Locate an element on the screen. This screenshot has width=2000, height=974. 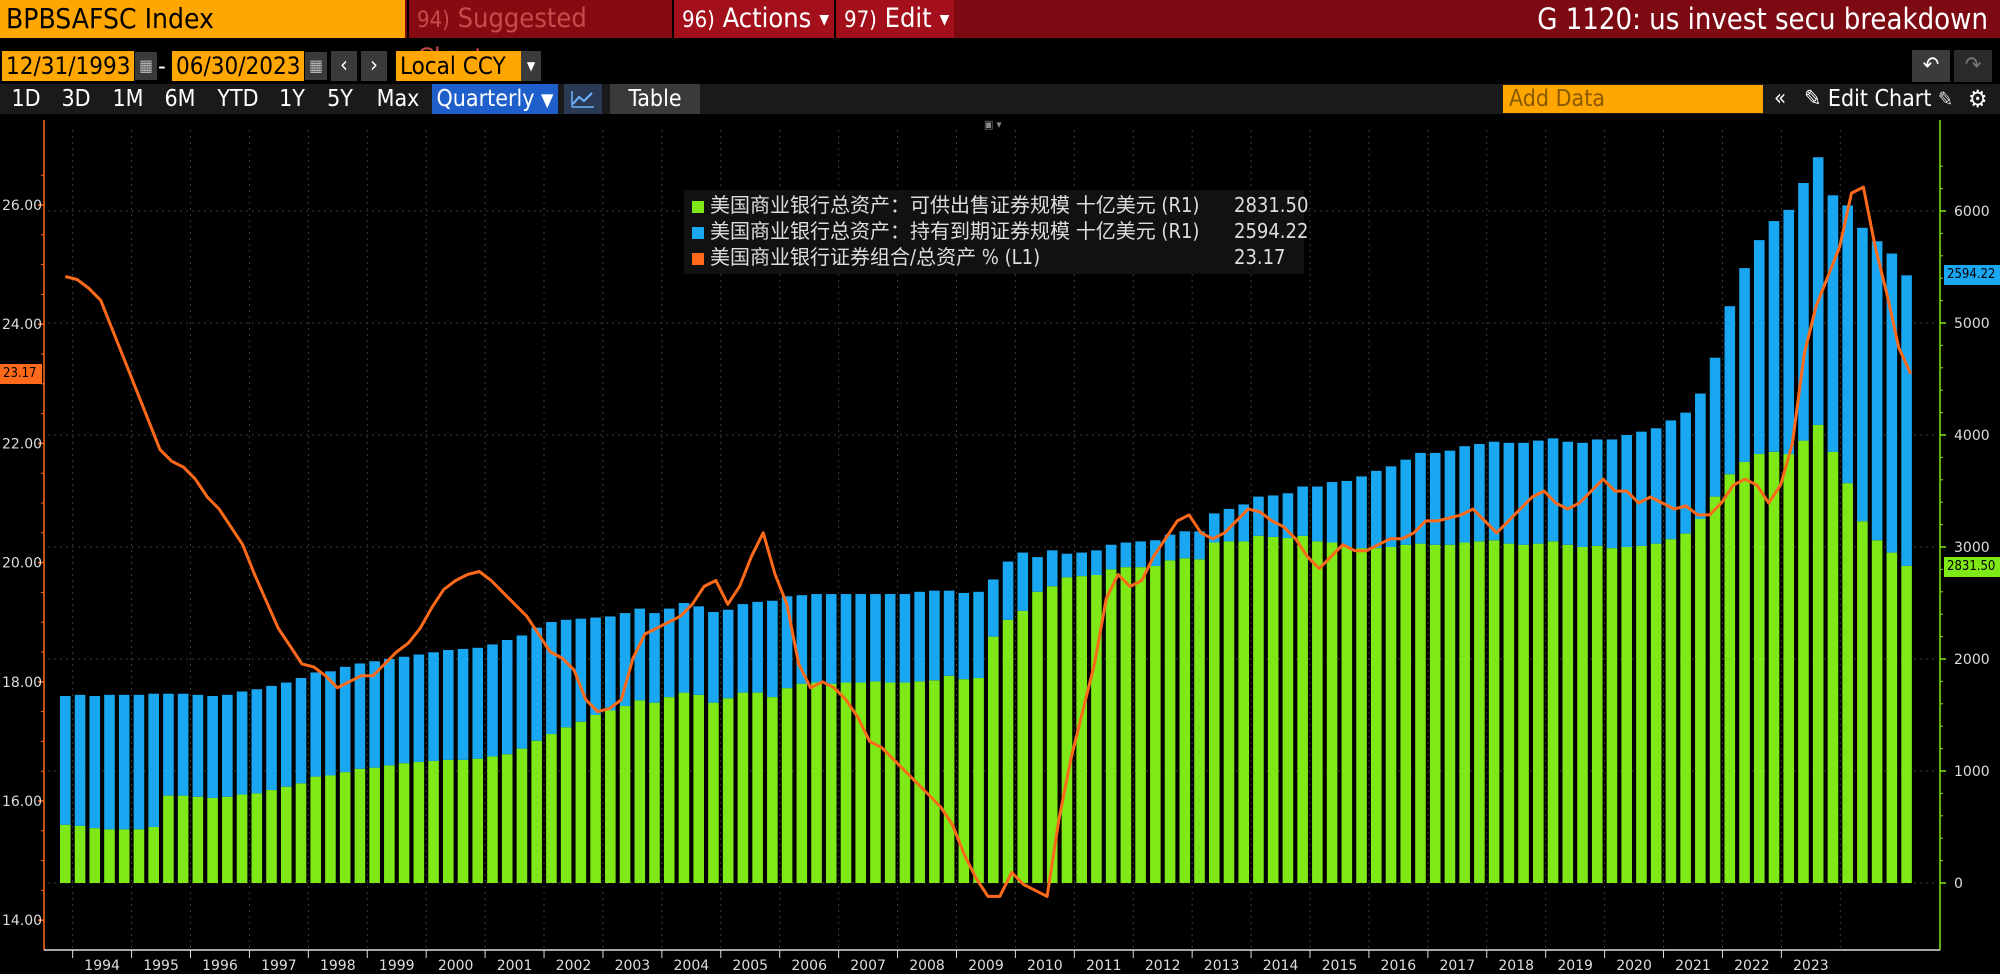
add-data-input is located at coordinates (1633, 99).